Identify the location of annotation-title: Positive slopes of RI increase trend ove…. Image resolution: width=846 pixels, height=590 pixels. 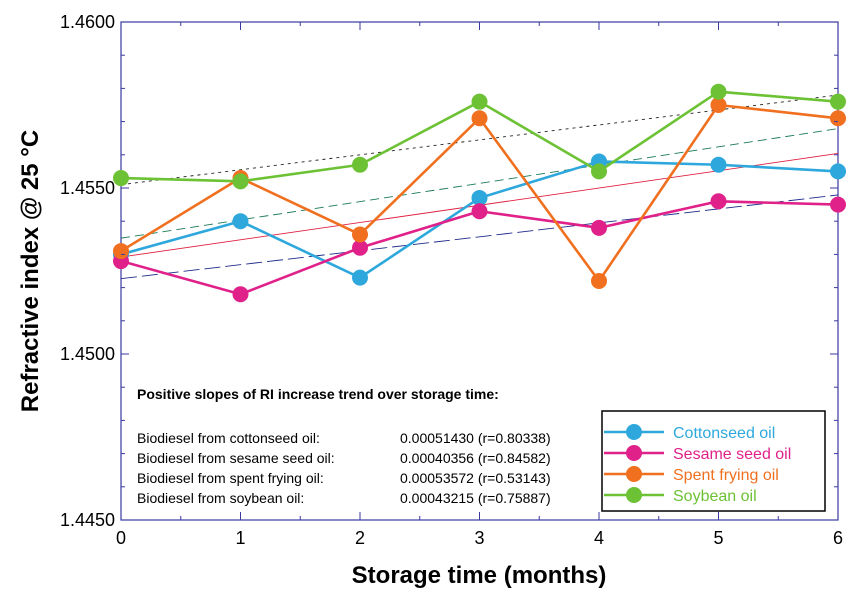
(318, 394).